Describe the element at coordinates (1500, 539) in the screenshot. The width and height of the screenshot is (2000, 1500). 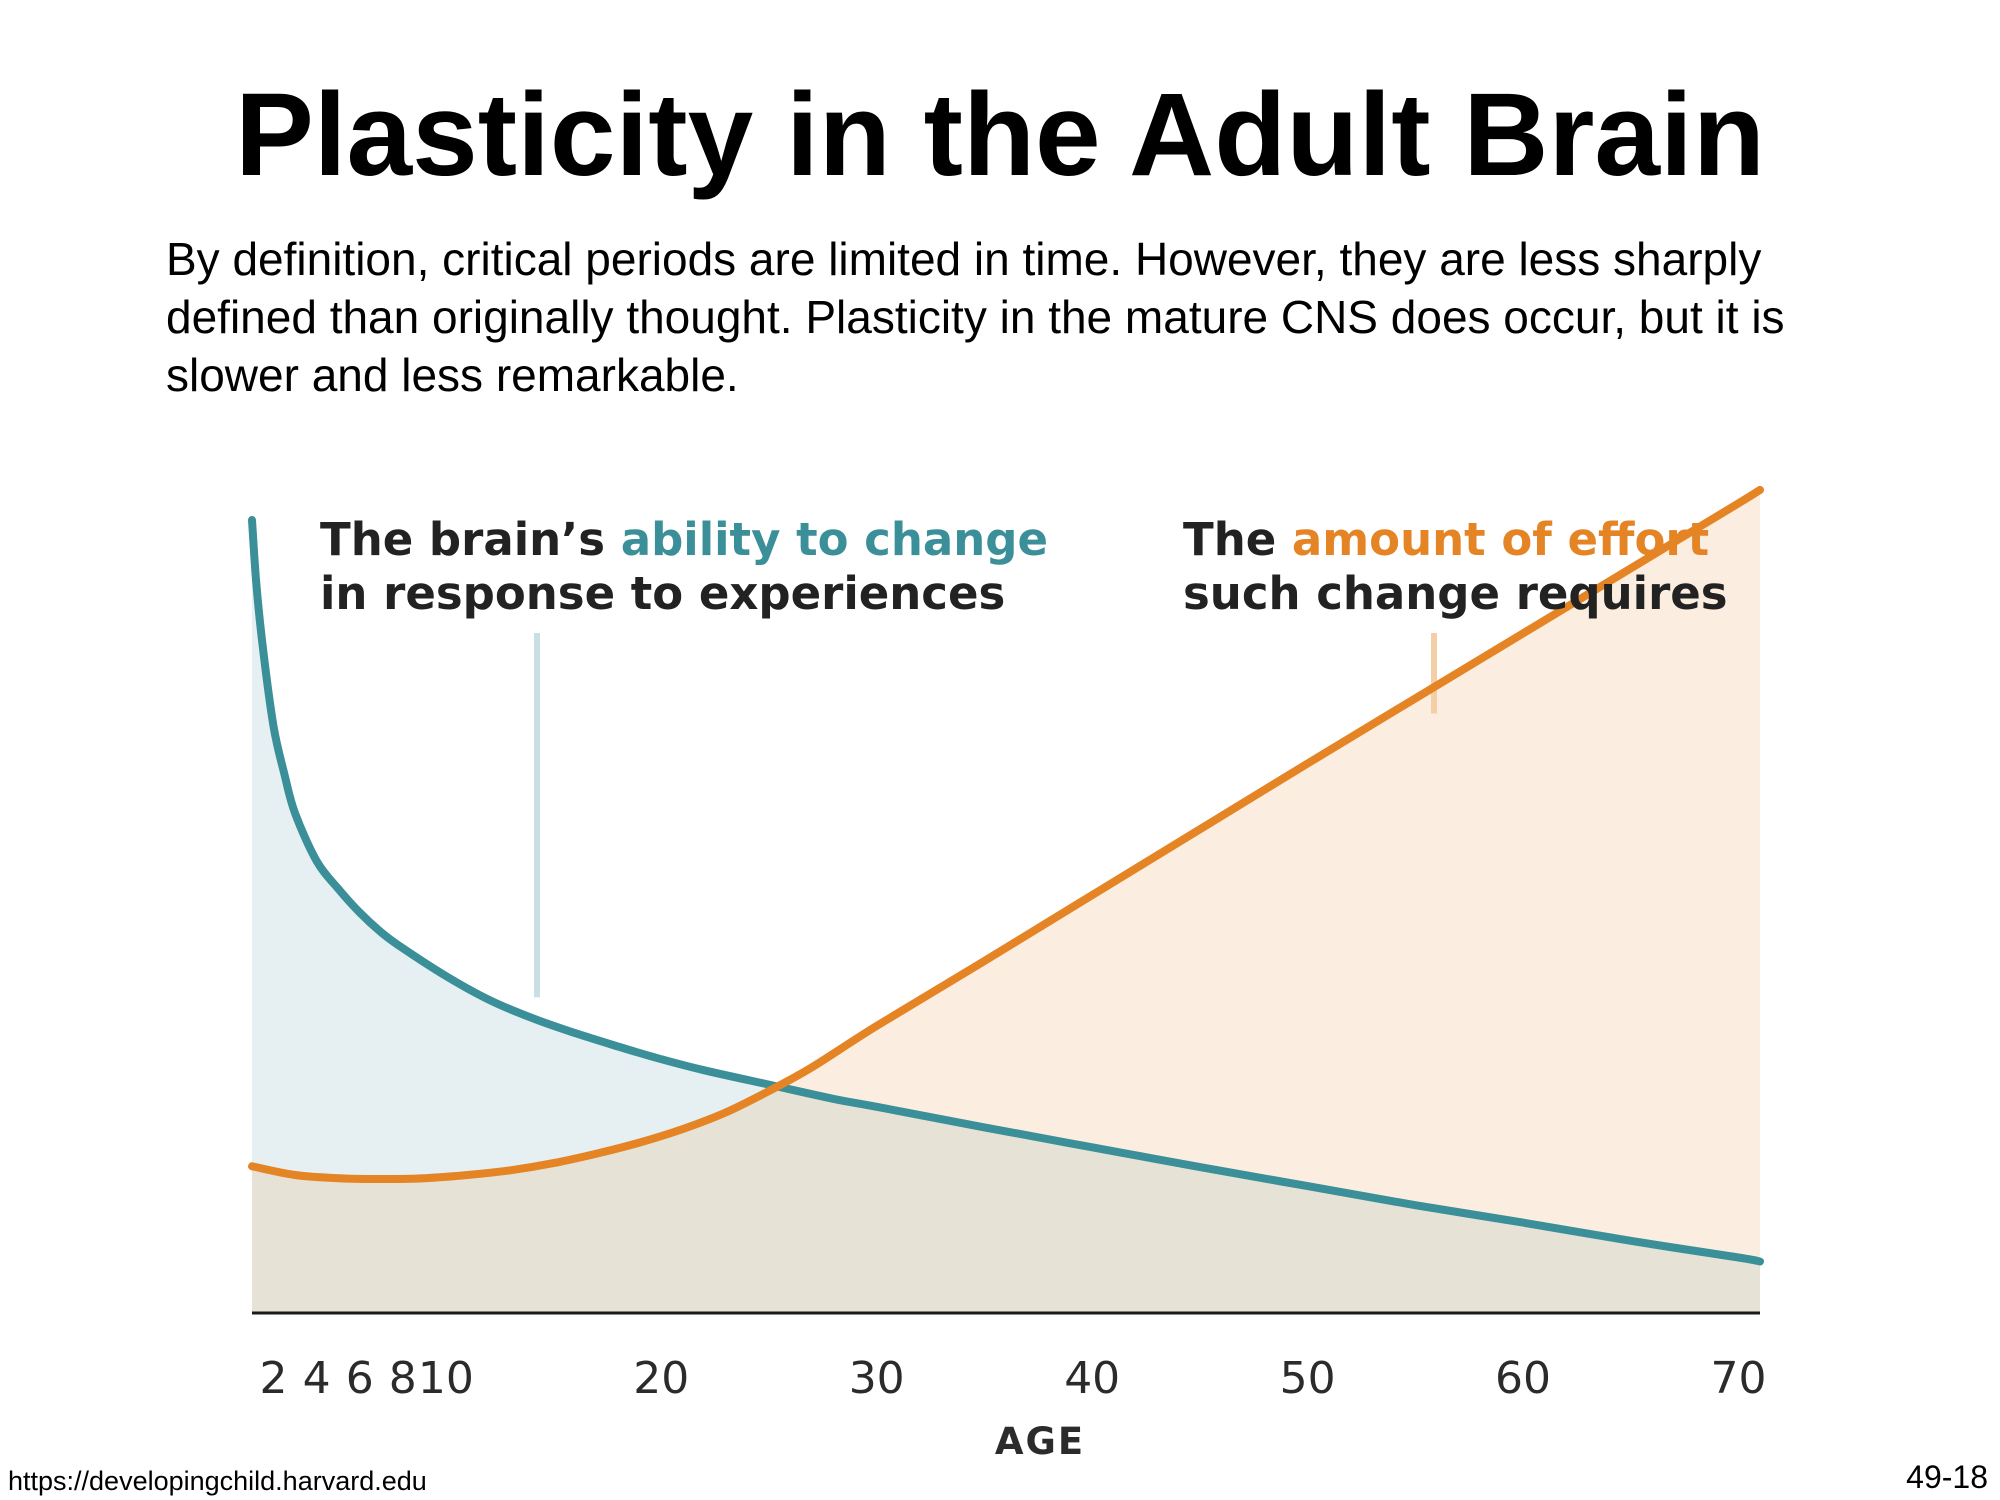
I see `effort-annotation-text: amount of effort` at that location.